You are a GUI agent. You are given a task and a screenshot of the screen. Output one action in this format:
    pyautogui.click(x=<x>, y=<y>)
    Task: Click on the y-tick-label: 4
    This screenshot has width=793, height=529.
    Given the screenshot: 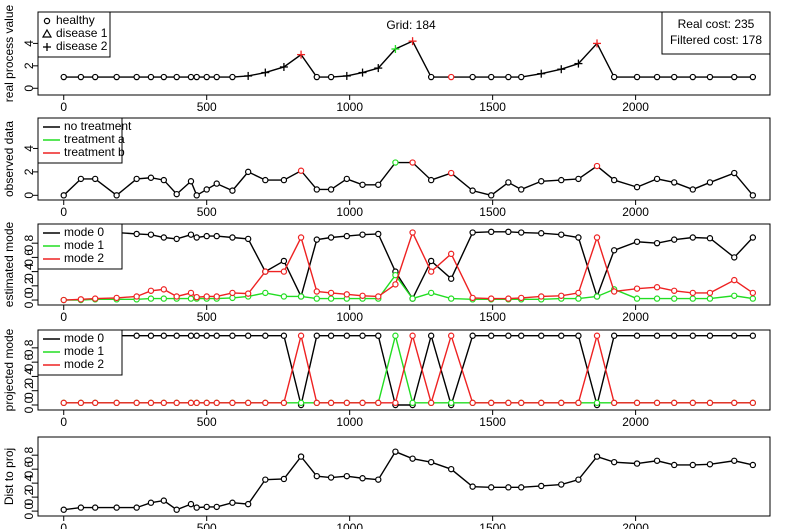 What is the action you would take?
    pyautogui.click(x=29, y=148)
    